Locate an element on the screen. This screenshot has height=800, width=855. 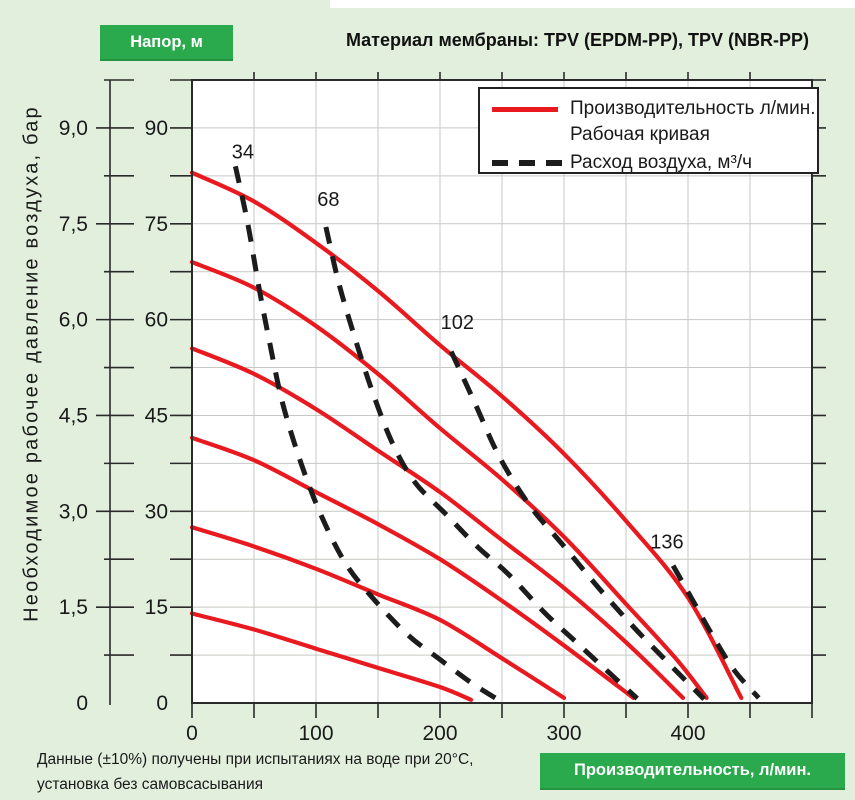
x-axis-badge: Производительность, л/мин. is located at coordinates (692, 771).